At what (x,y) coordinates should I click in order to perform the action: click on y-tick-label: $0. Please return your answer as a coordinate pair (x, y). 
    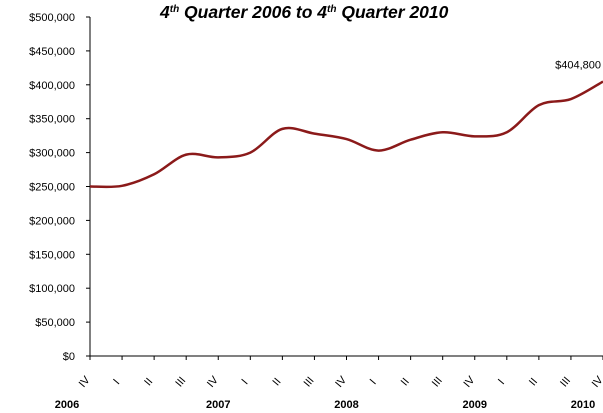
    Looking at the image, I should click on (69, 357).